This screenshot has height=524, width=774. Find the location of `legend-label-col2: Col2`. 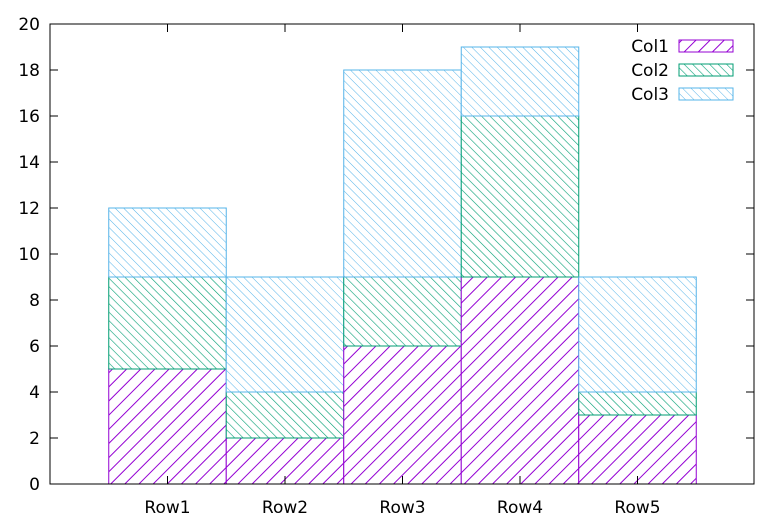

legend-label-col2: Col2 is located at coordinates (650, 71).